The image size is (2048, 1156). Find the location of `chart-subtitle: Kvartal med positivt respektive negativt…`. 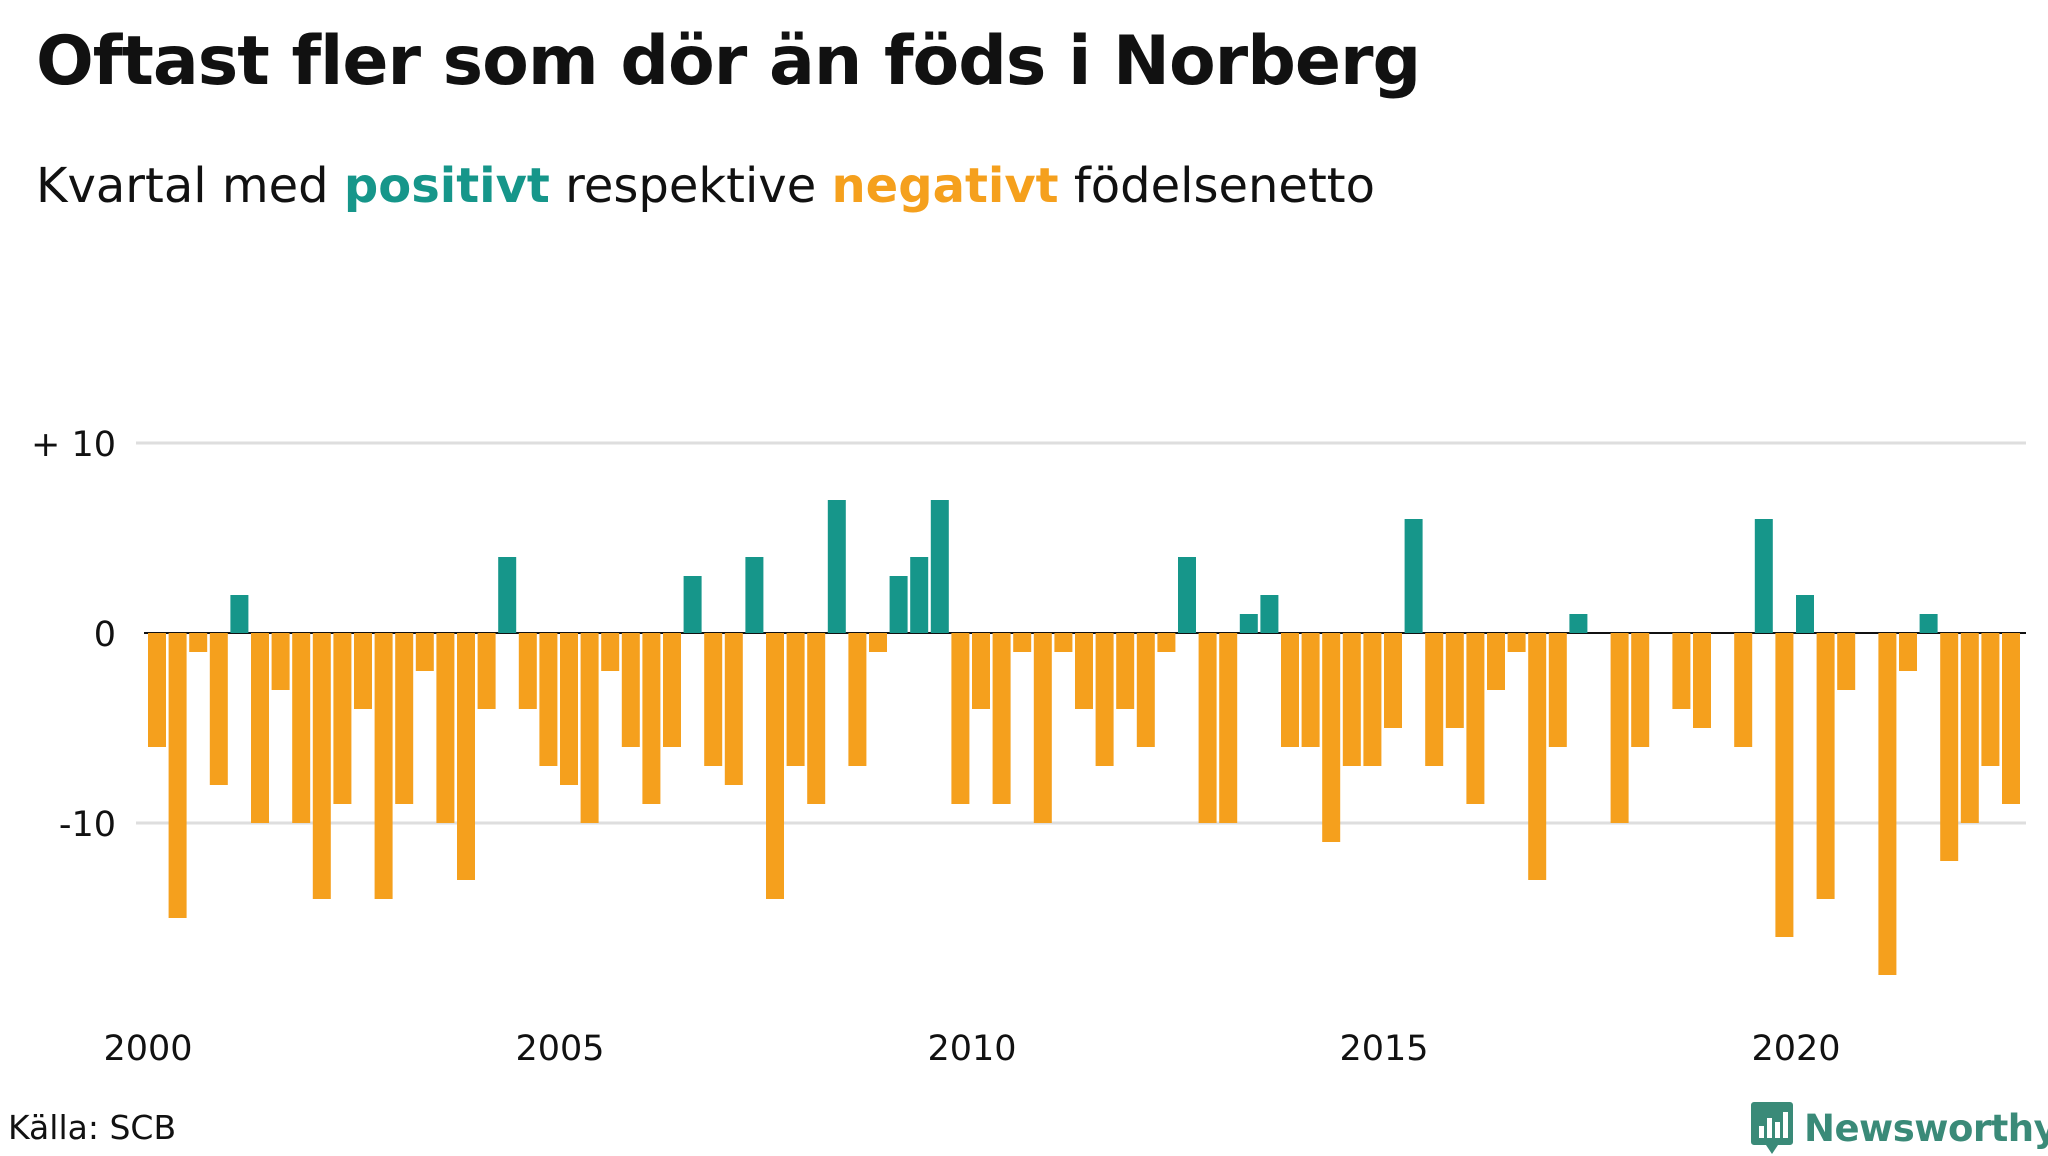

chart-subtitle: Kvartal med positivt respektive negativt… is located at coordinates (705, 186).